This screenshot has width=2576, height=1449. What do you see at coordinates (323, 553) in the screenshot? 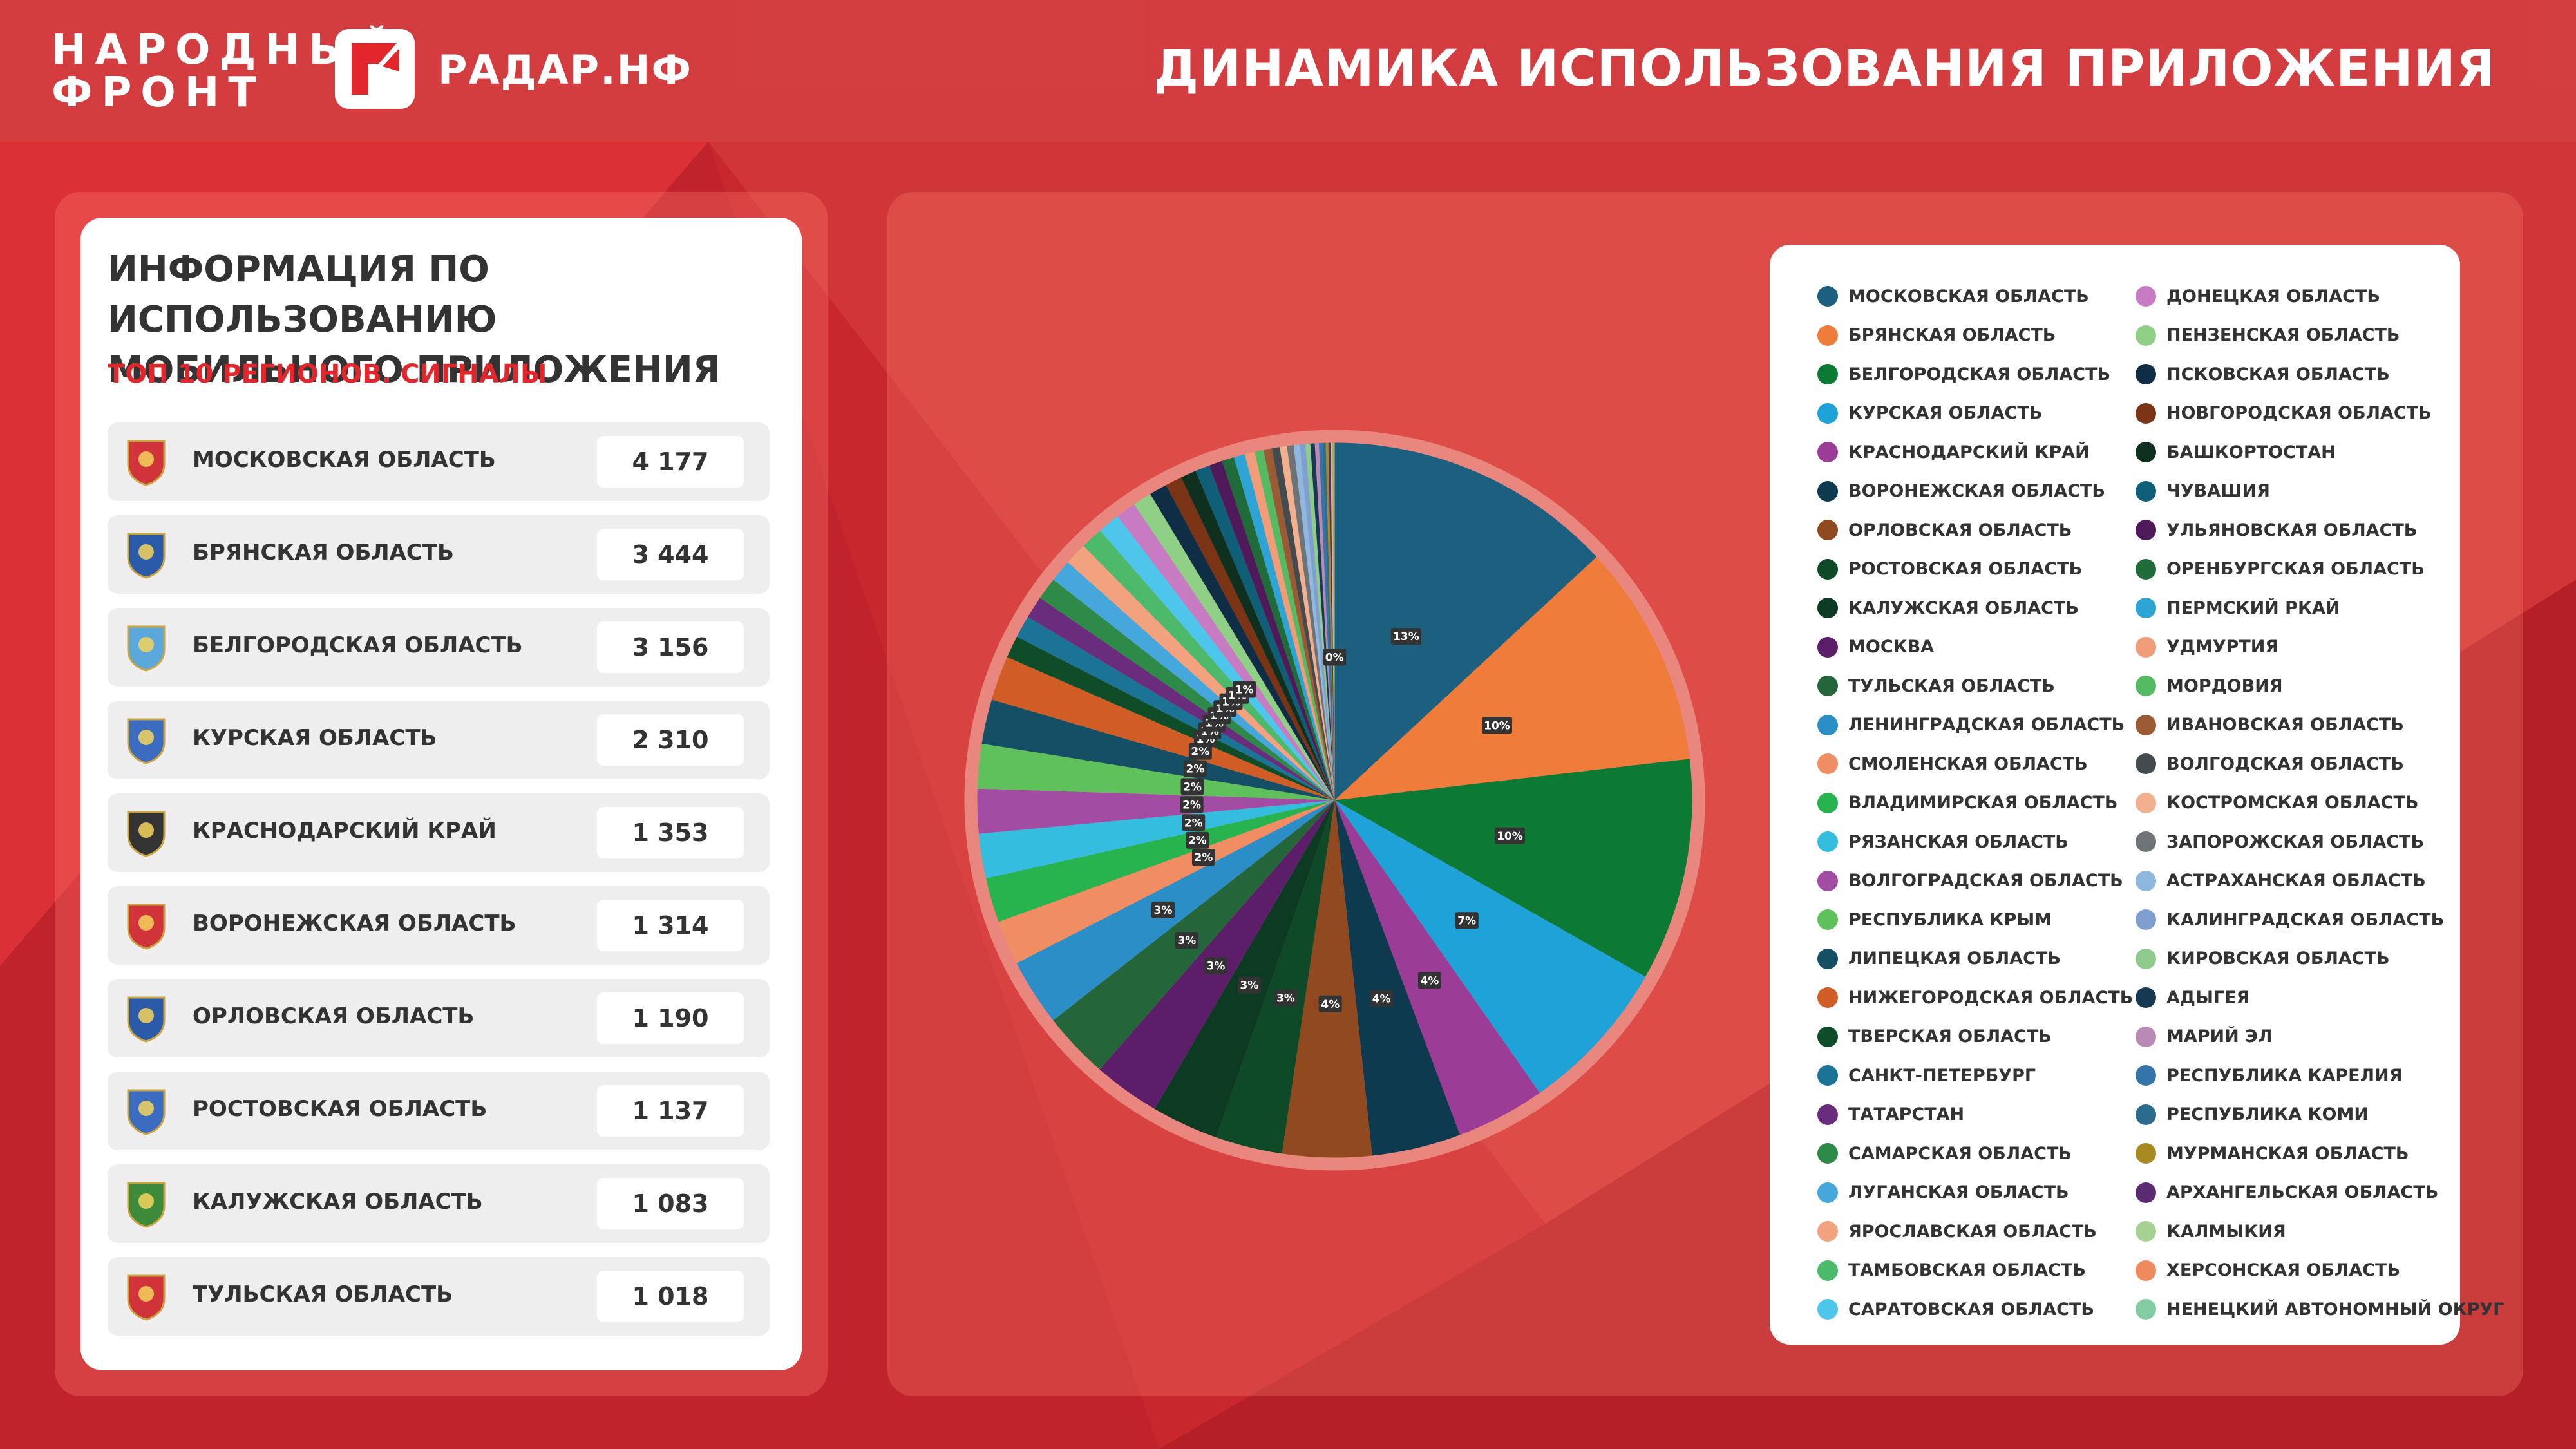
I see `region-name: БРЯНСКАЯ ОБЛАСТЬ` at bounding box center [323, 553].